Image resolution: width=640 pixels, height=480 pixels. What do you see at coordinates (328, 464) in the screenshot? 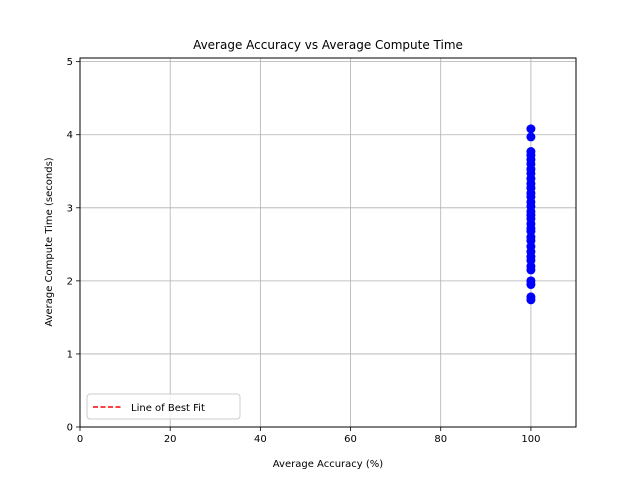
I see `x-axis-label: Average Accuracy (%)` at bounding box center [328, 464].